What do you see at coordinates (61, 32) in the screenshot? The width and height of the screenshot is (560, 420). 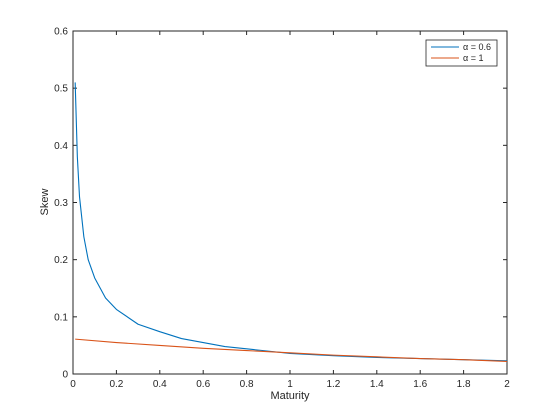 I see `y-tick-label: 0.6` at bounding box center [61, 32].